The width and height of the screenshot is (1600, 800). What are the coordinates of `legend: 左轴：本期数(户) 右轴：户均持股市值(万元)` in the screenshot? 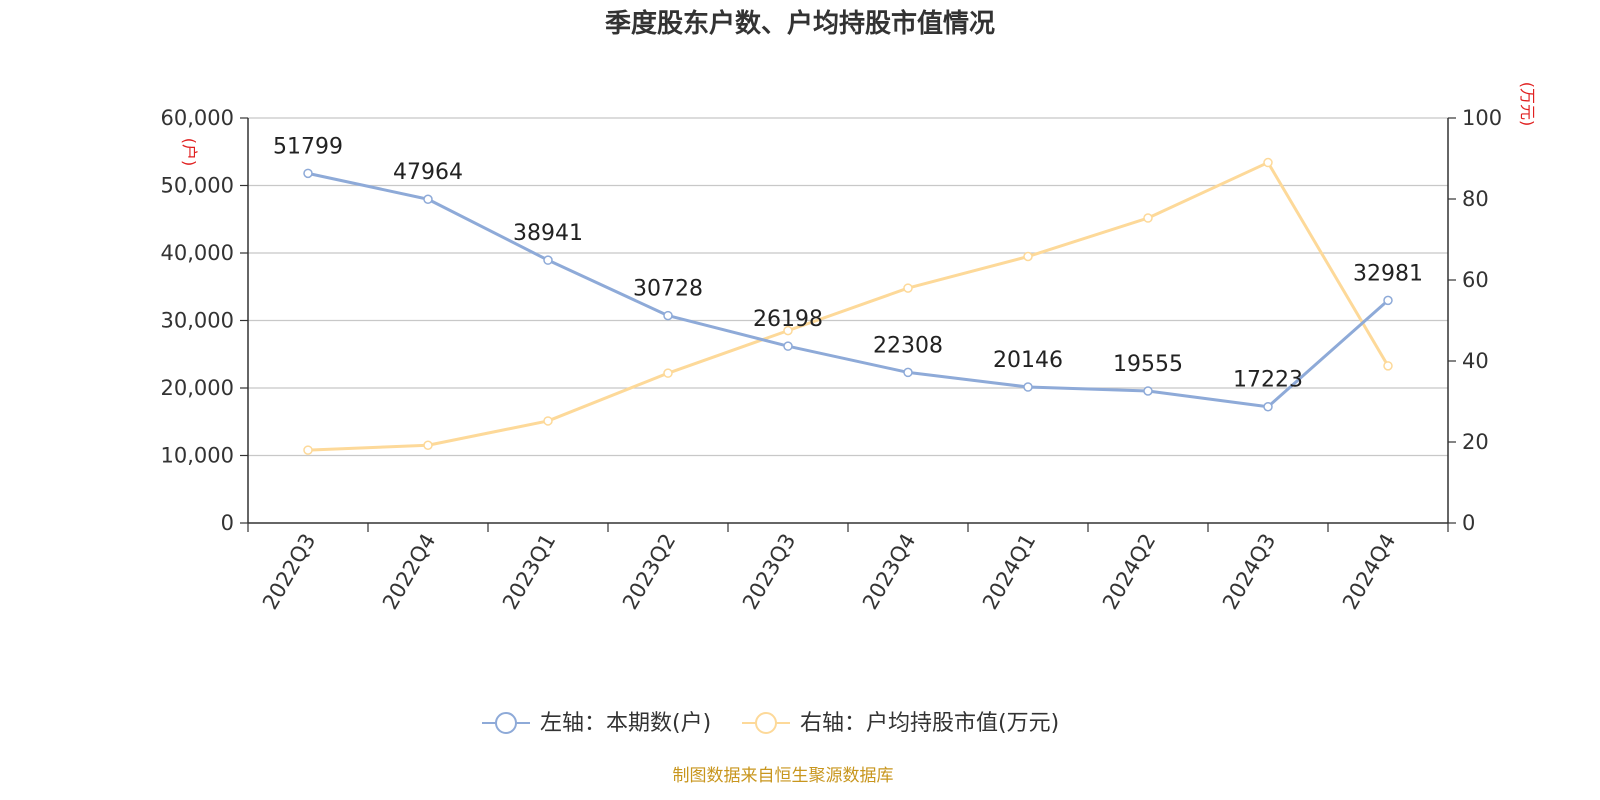 It's located at (770, 723).